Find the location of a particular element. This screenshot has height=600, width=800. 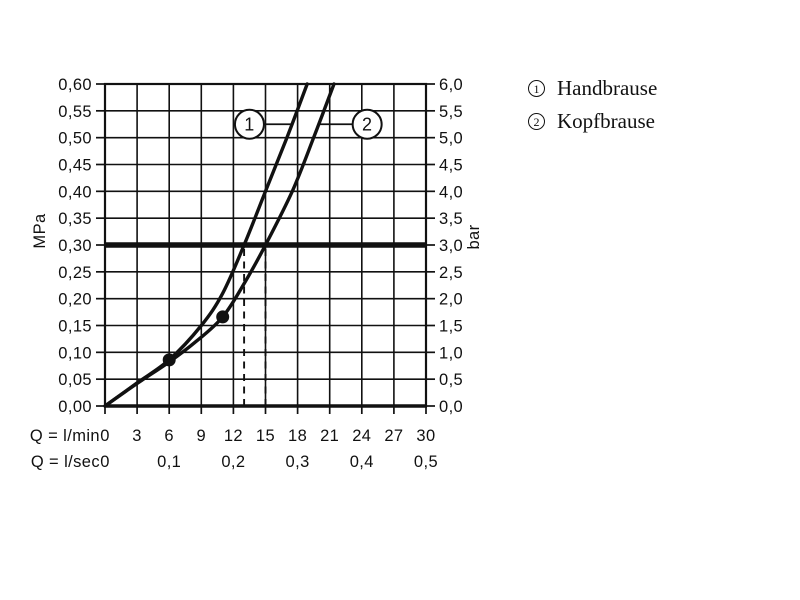

mpa-tick-label: 0,25 is located at coordinates (75, 273).